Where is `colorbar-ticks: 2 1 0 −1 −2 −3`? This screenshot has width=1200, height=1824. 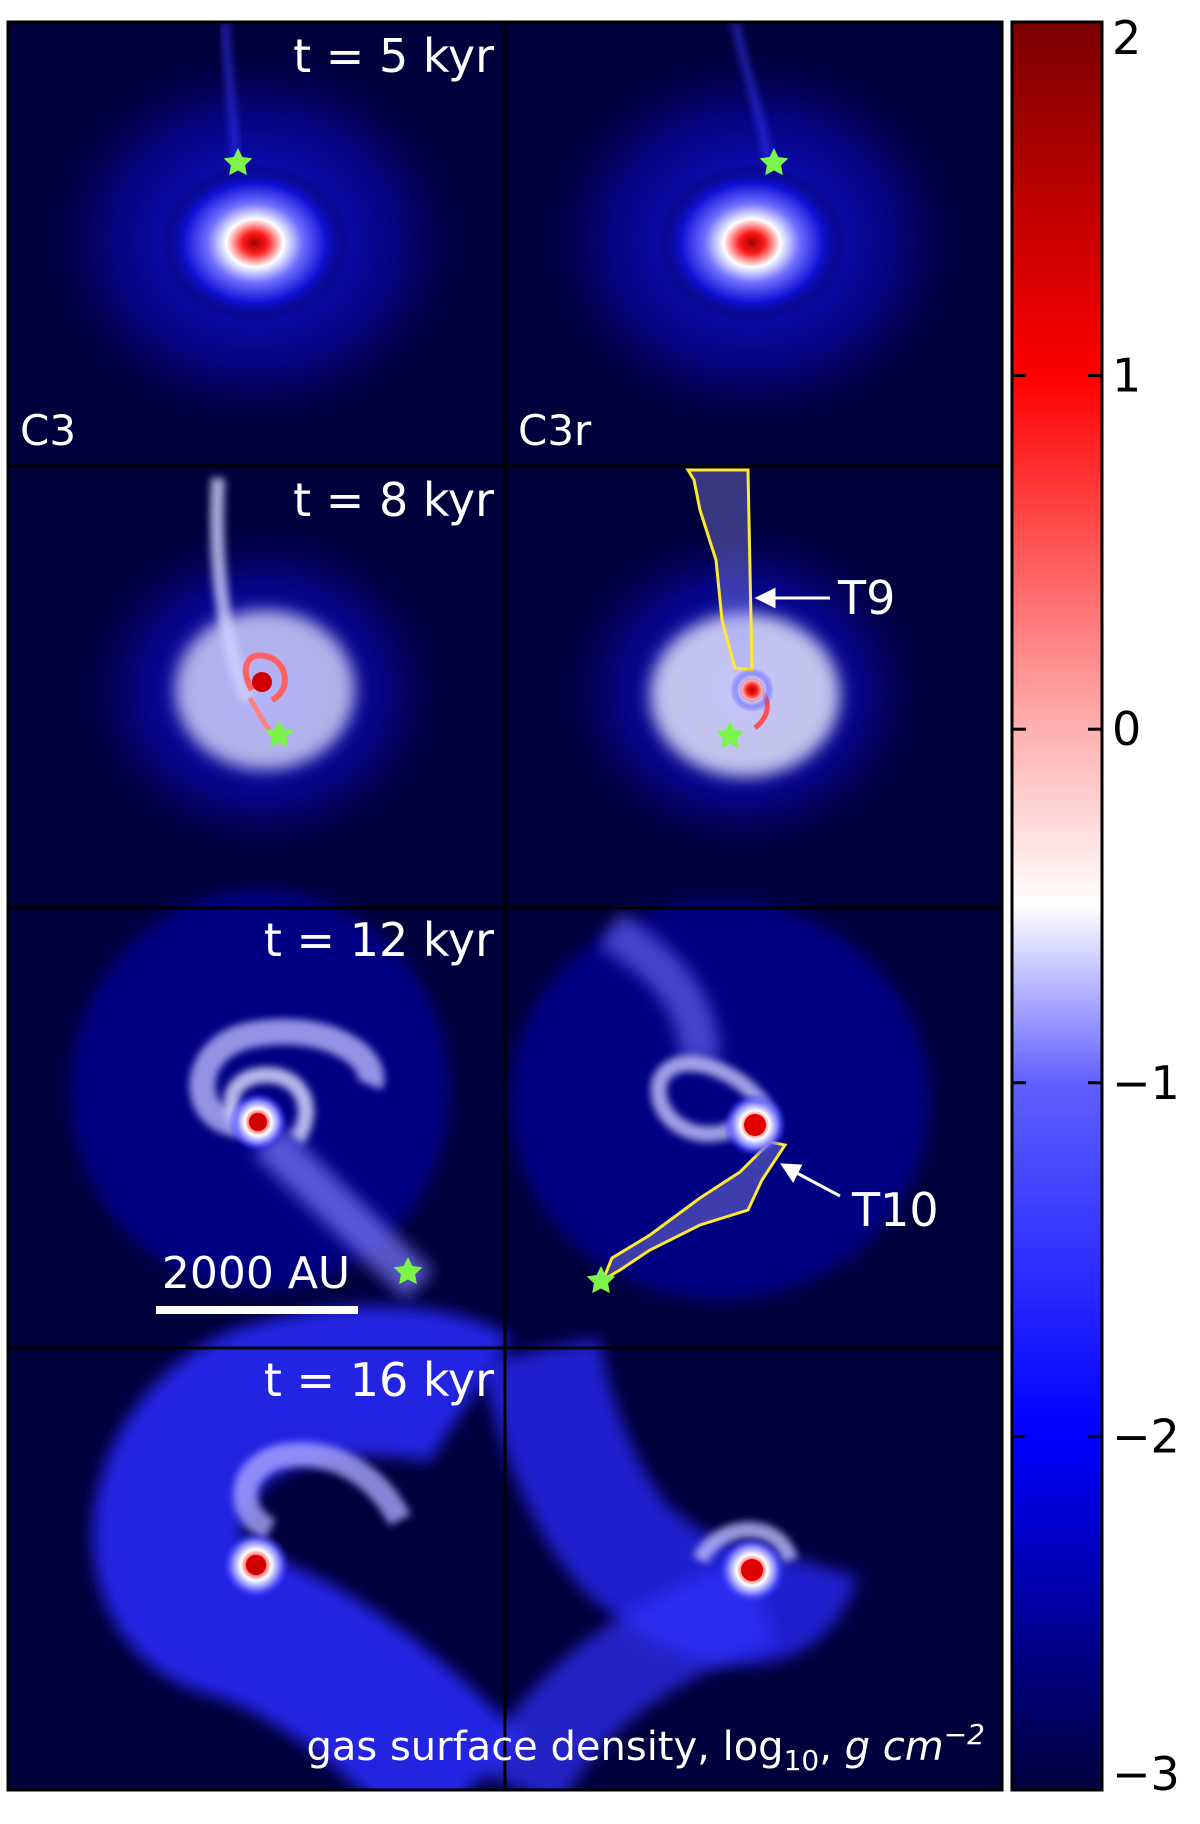
colorbar-ticks: 2 1 0 −1 −2 −3 is located at coordinates (1096, 906).